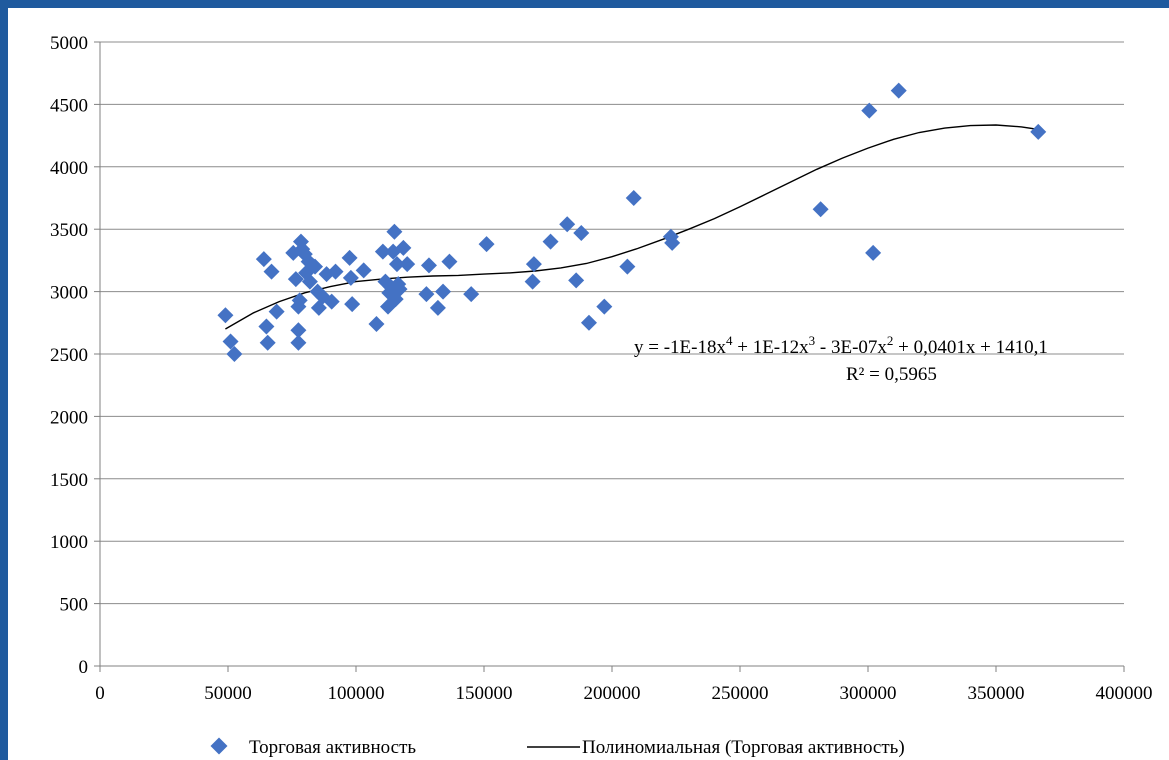 The height and width of the screenshot is (760, 1169). I want to click on x-tick-label-100000: 100000, so click(356, 693).